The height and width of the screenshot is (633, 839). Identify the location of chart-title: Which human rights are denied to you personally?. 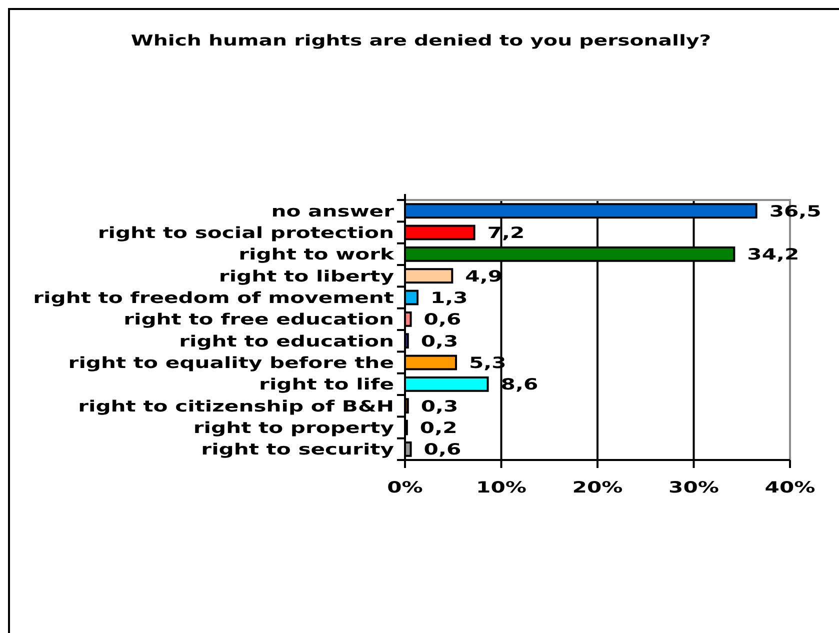
(421, 41).